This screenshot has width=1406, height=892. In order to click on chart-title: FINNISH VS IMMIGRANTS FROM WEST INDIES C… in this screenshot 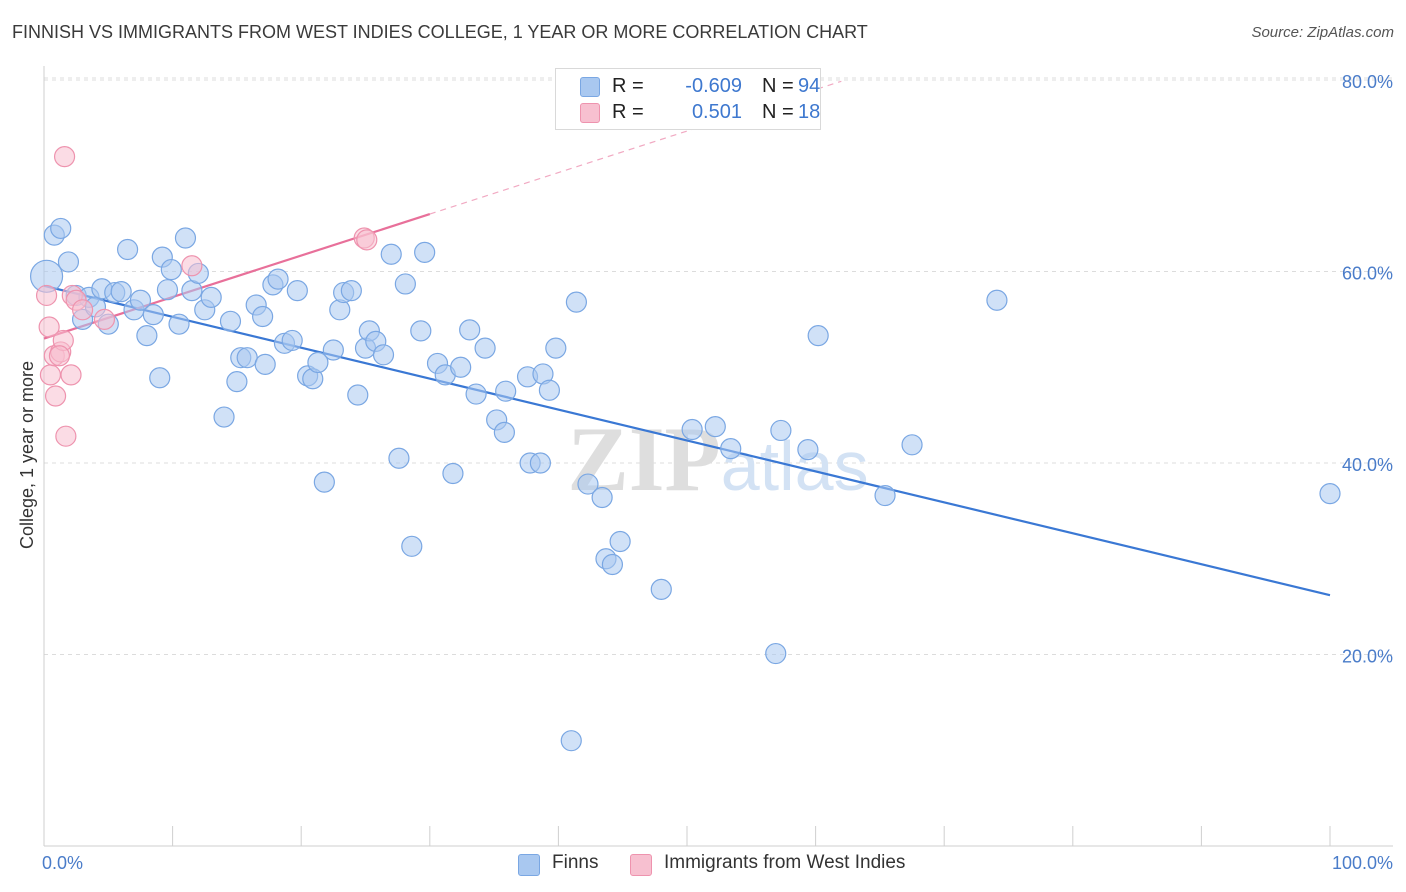, I will do `click(440, 32)`.